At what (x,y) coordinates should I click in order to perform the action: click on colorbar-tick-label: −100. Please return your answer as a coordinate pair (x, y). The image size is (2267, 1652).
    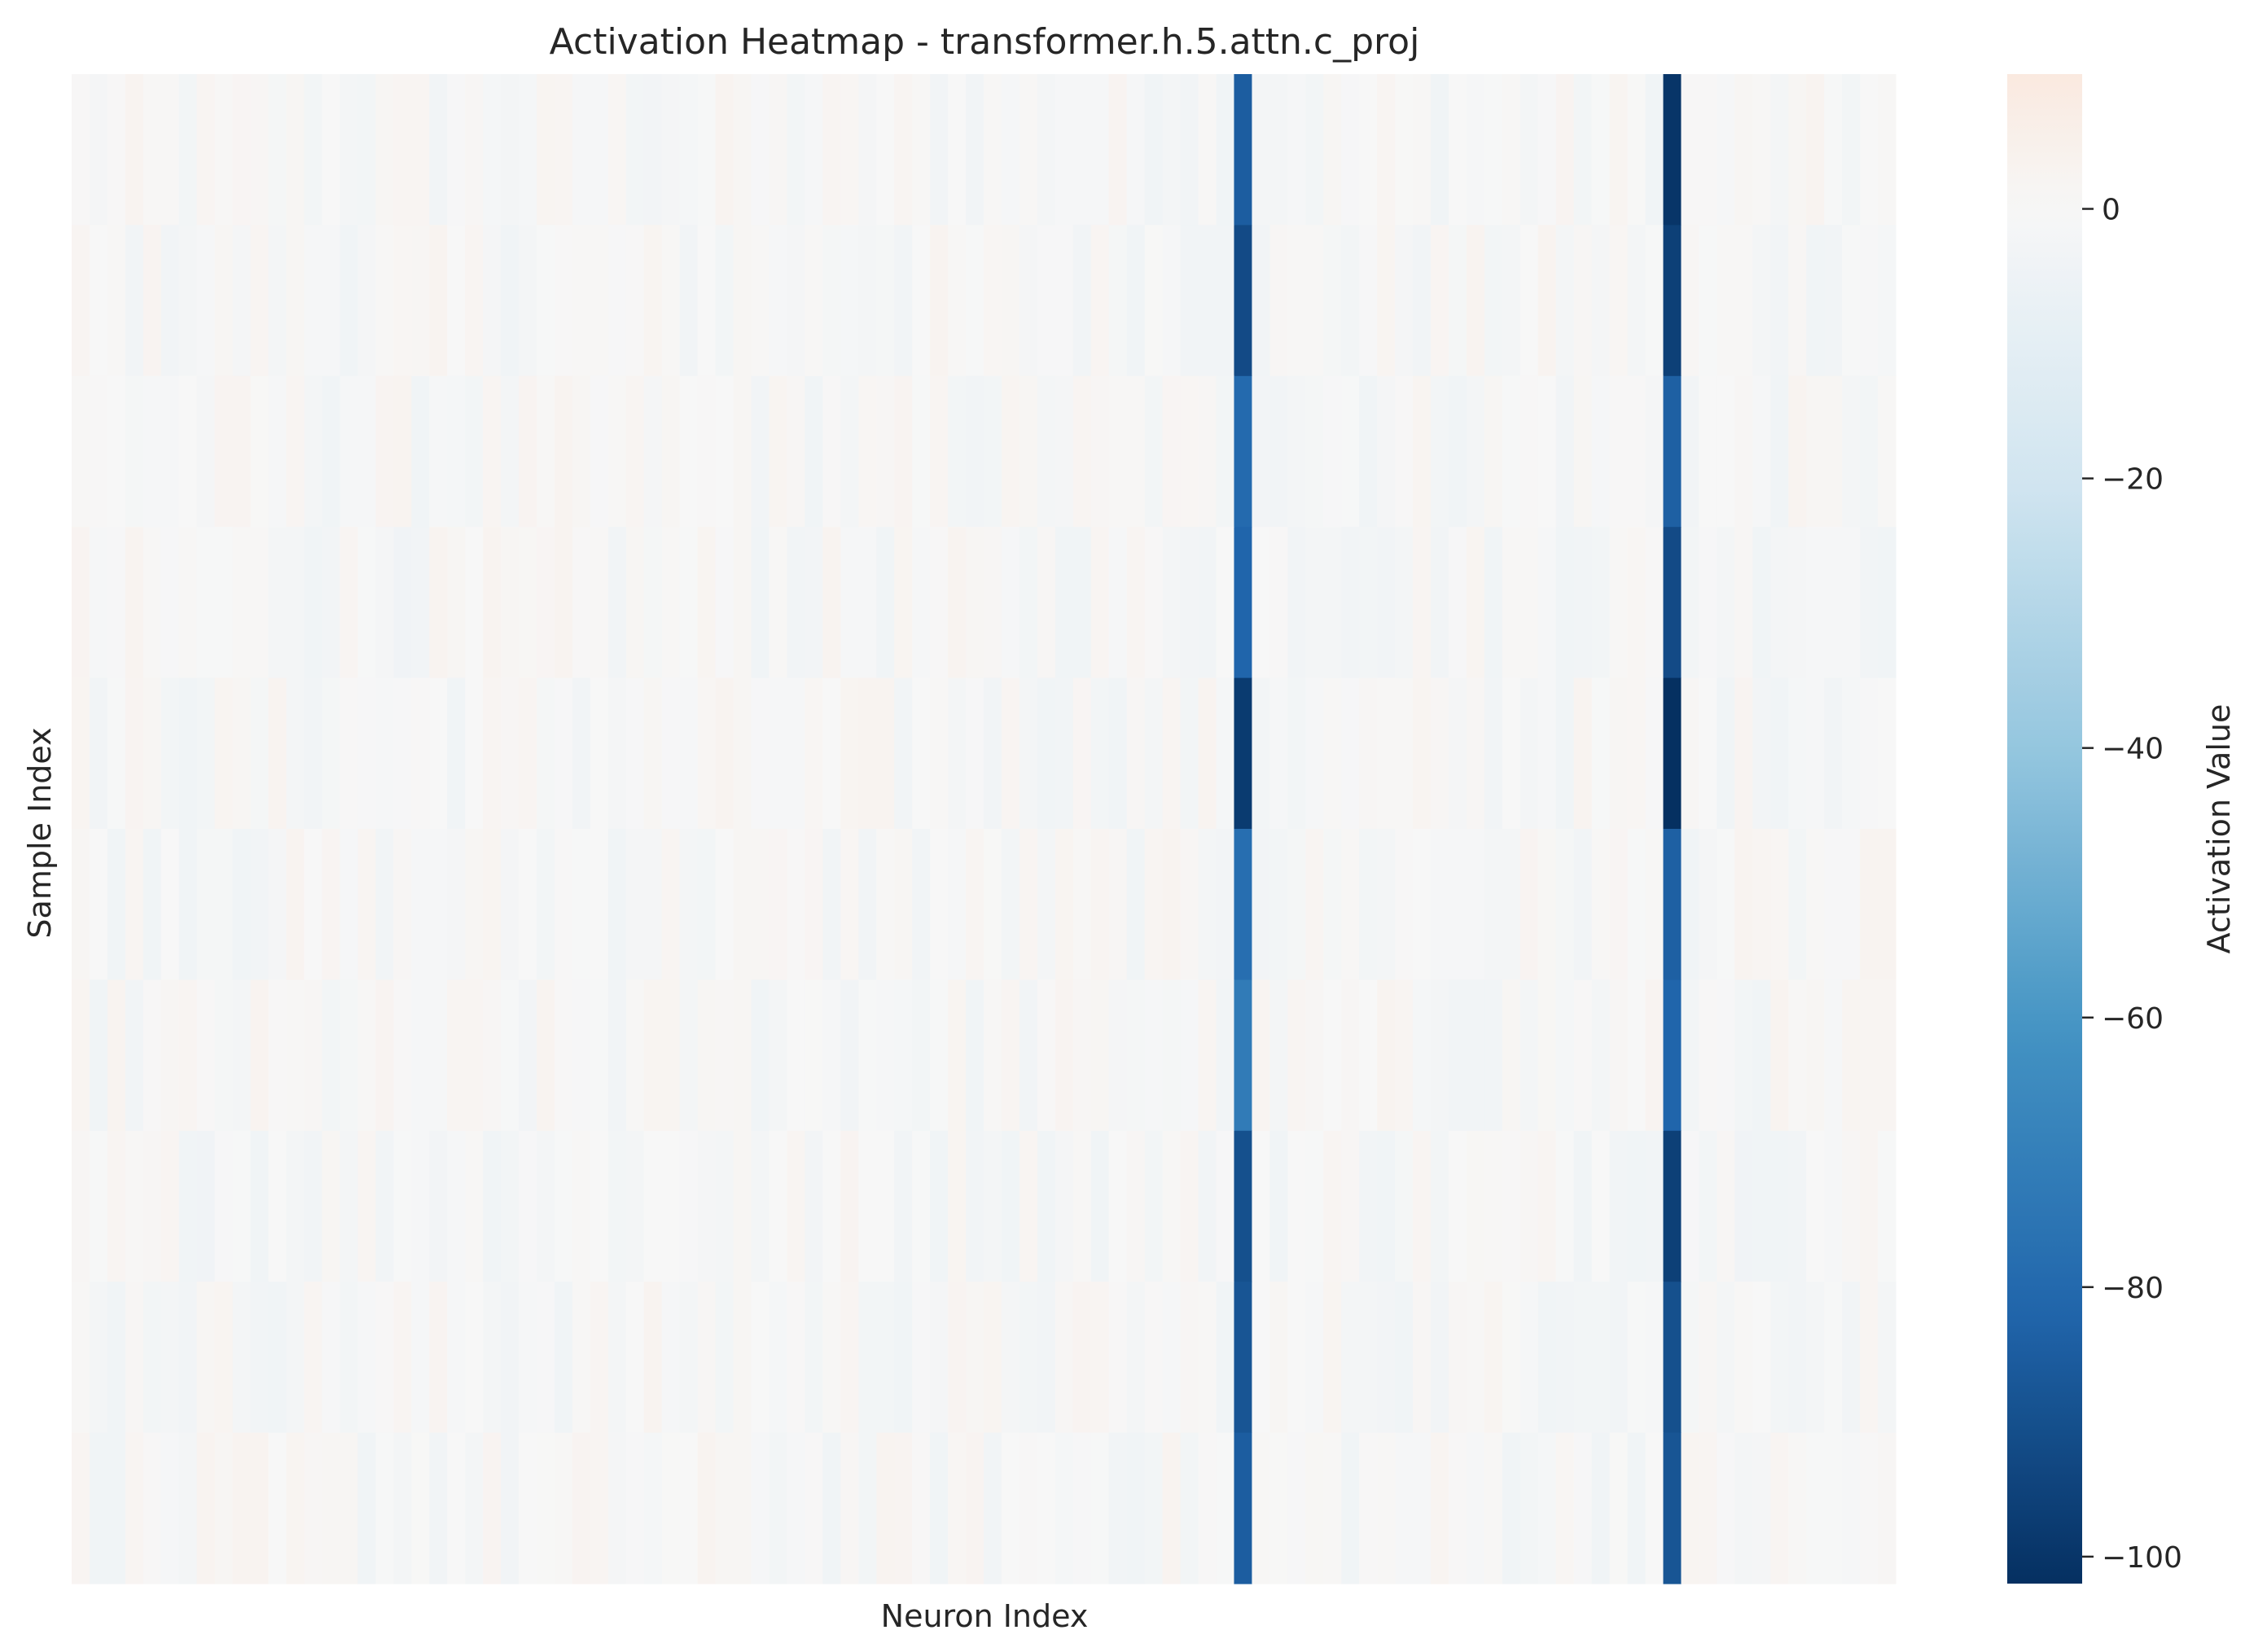
    Looking at the image, I should click on (2142, 1558).